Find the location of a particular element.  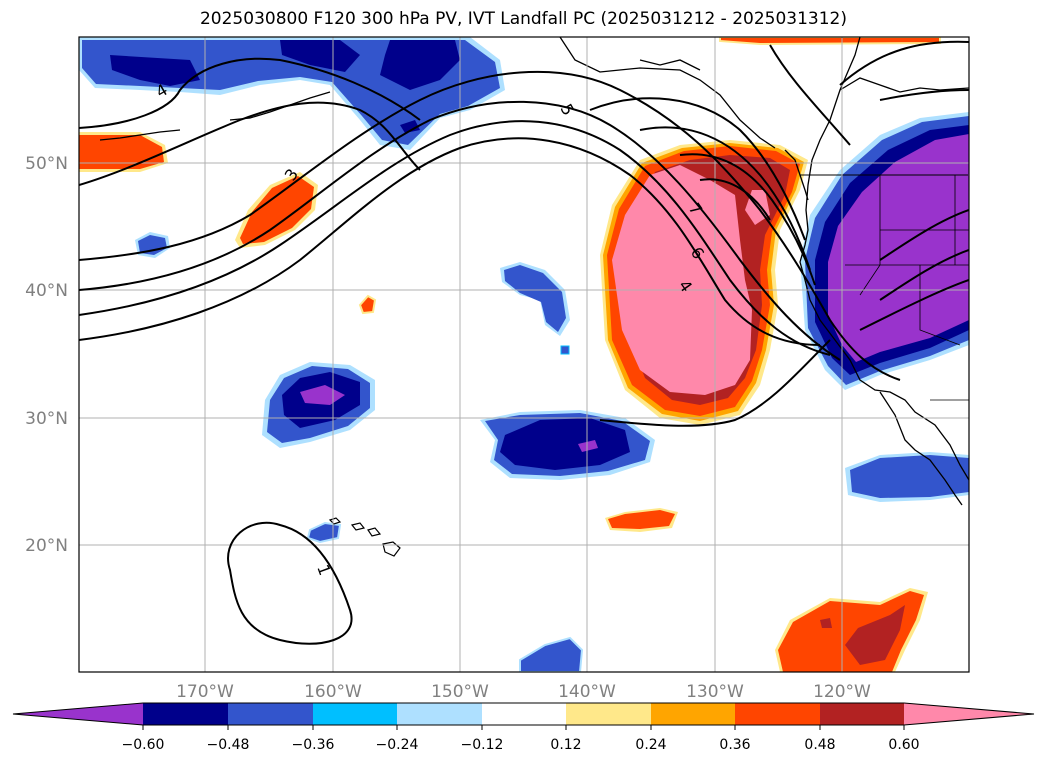

lat-label-30n: 30°N is located at coordinates (46, 419).